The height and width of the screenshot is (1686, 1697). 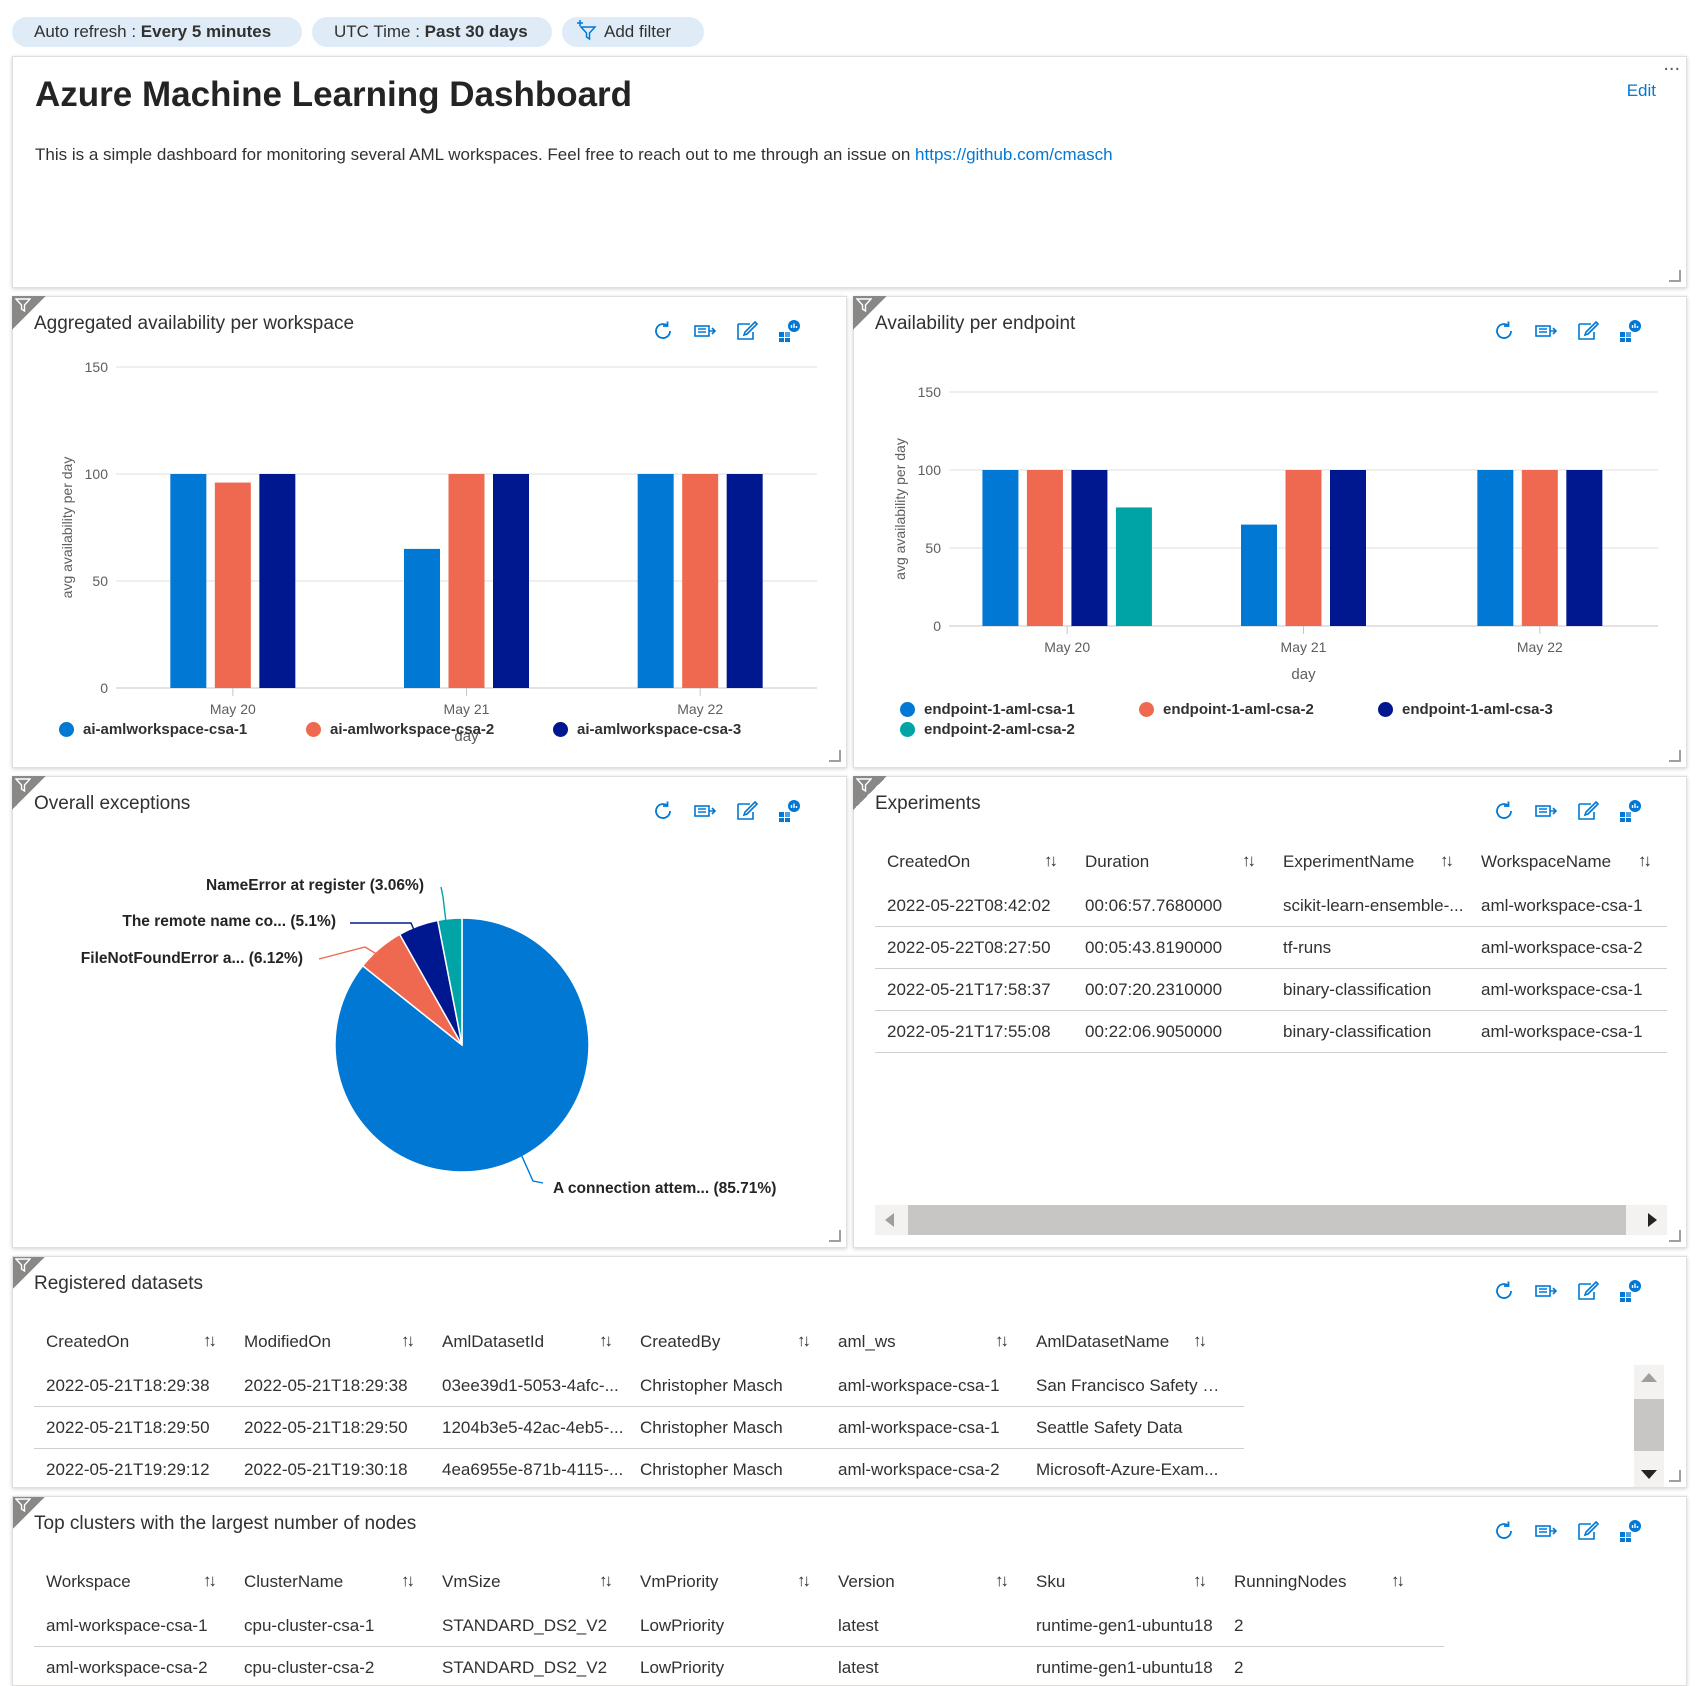 I want to click on scroll-right-icon, so click(x=1652, y=1220).